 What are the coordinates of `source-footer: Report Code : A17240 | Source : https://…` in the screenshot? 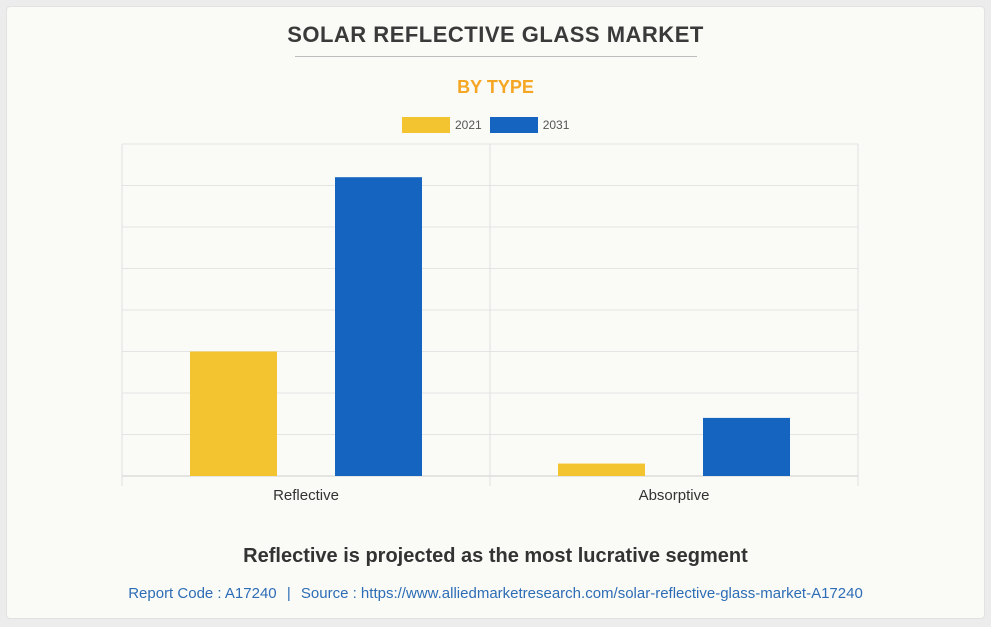 It's located at (495, 593).